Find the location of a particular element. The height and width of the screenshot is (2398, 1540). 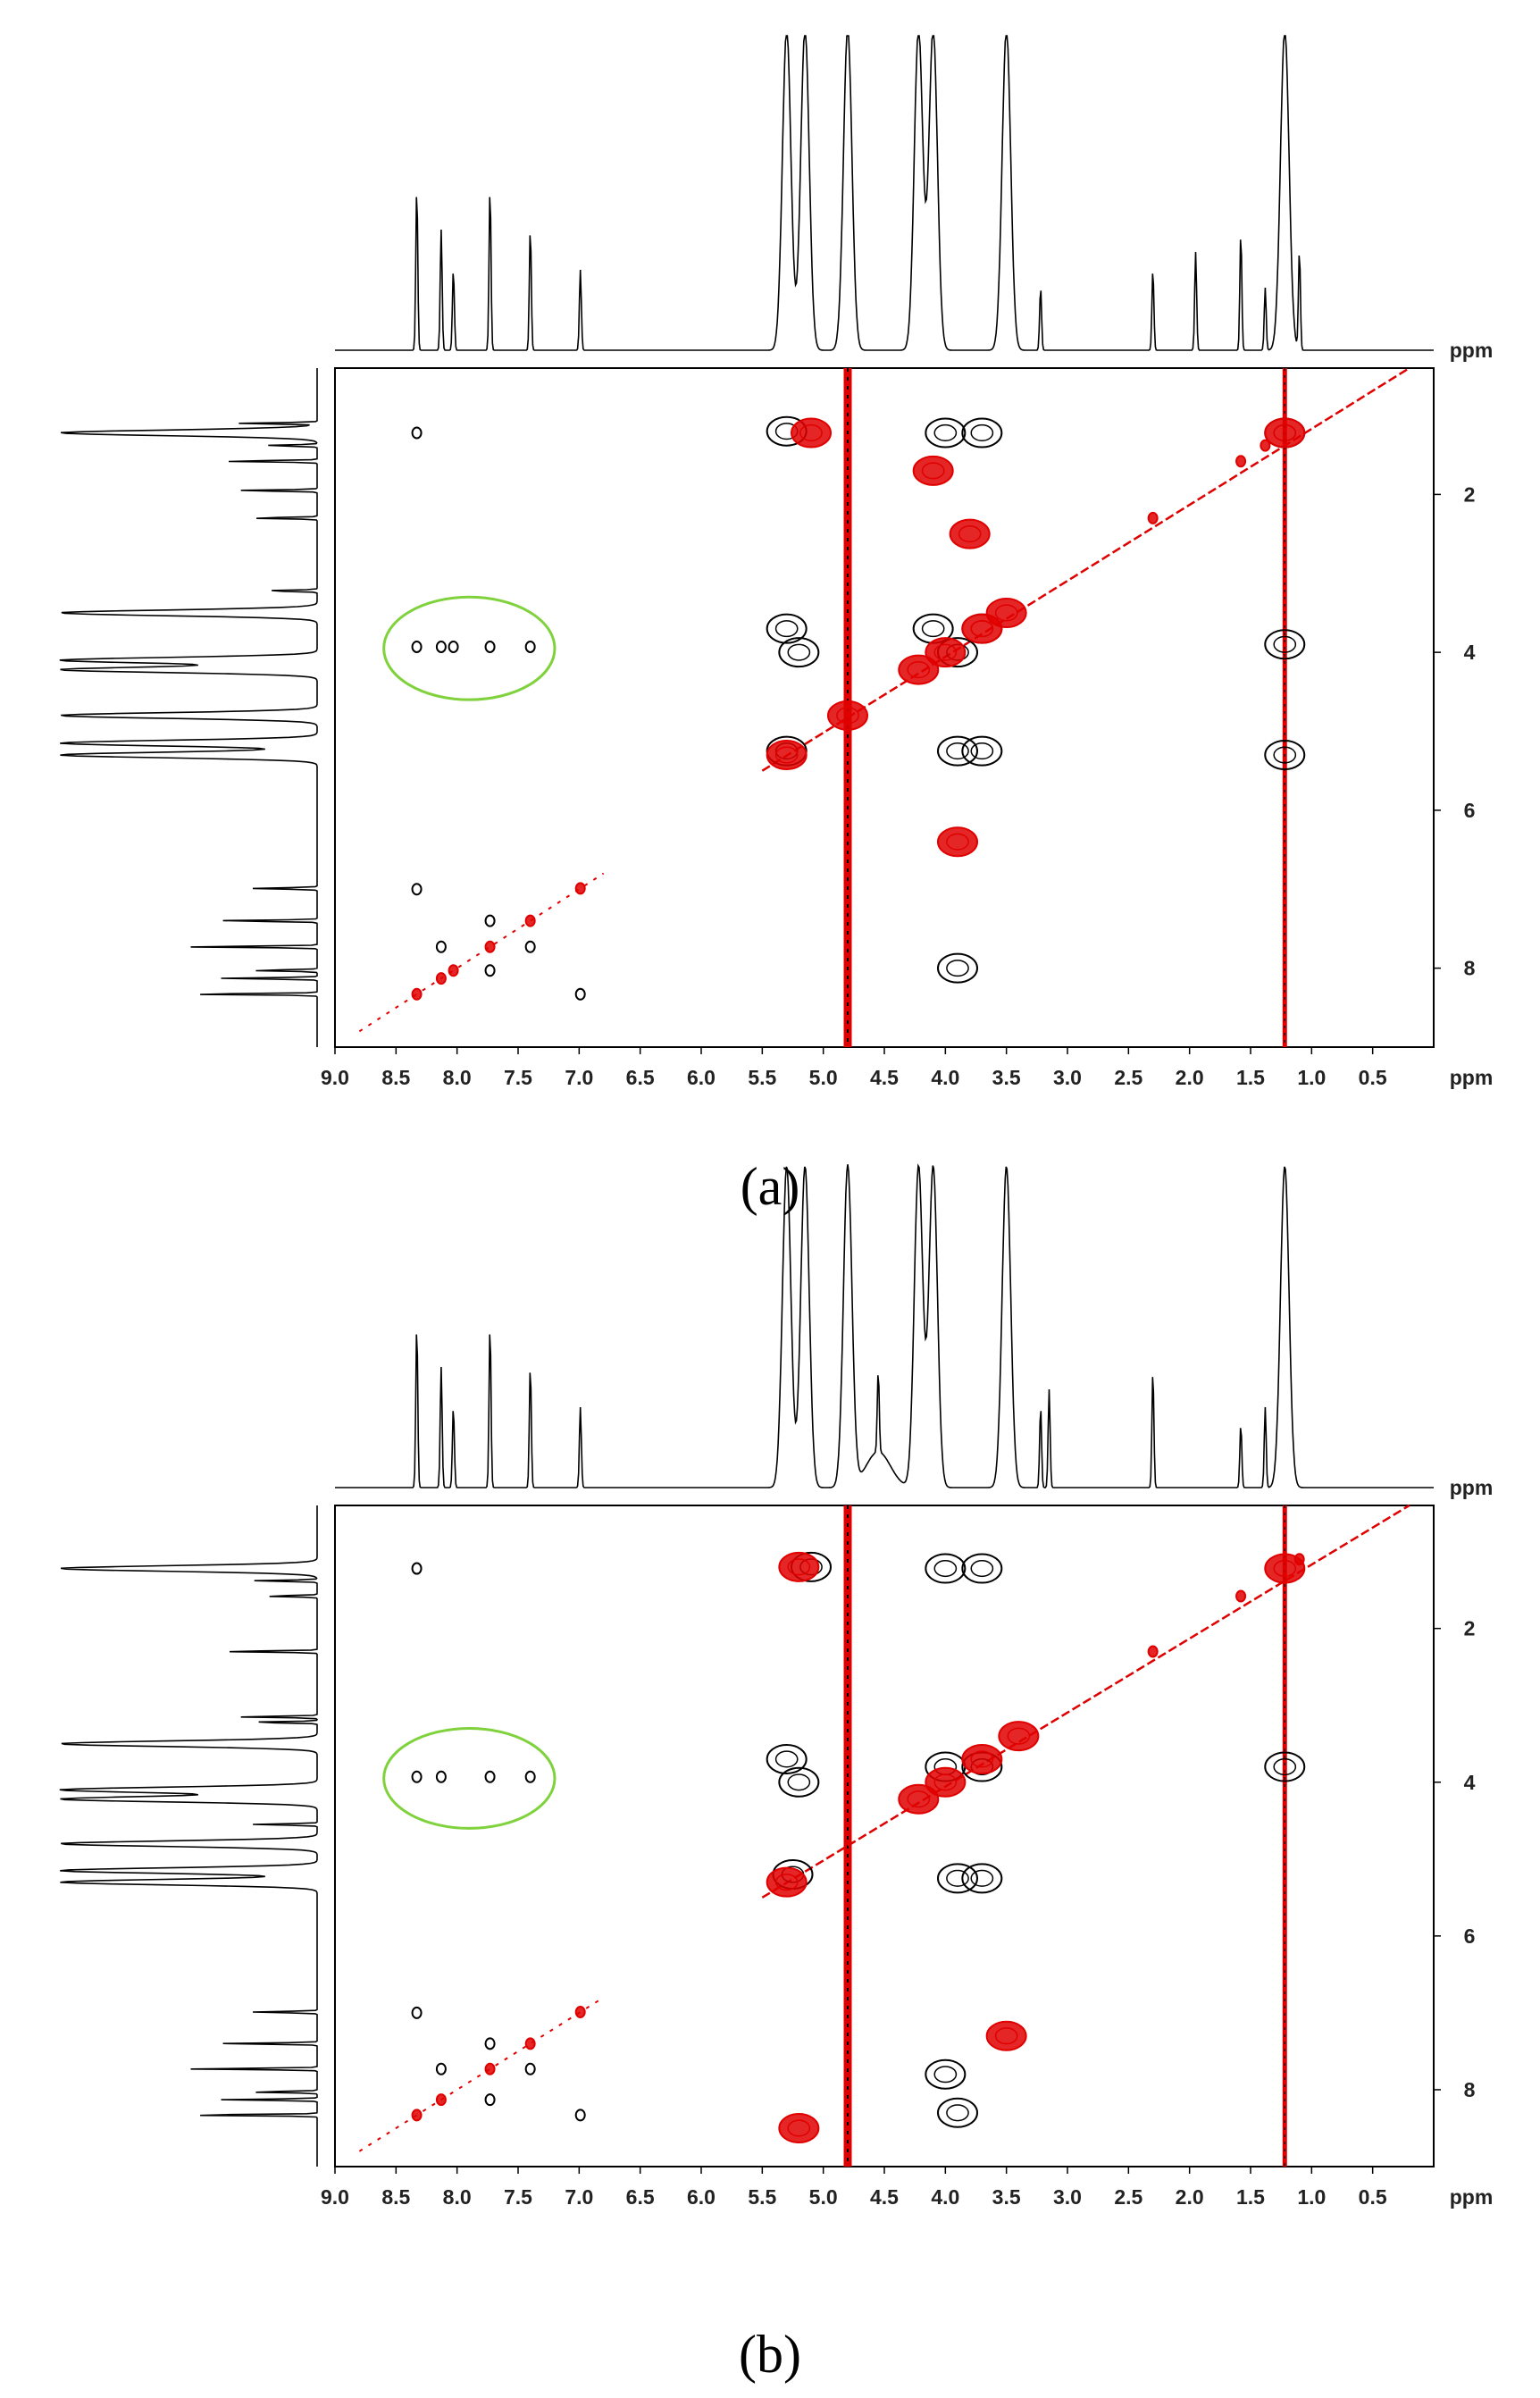

x-tick-label: 3.0 is located at coordinates (1067, 2197).